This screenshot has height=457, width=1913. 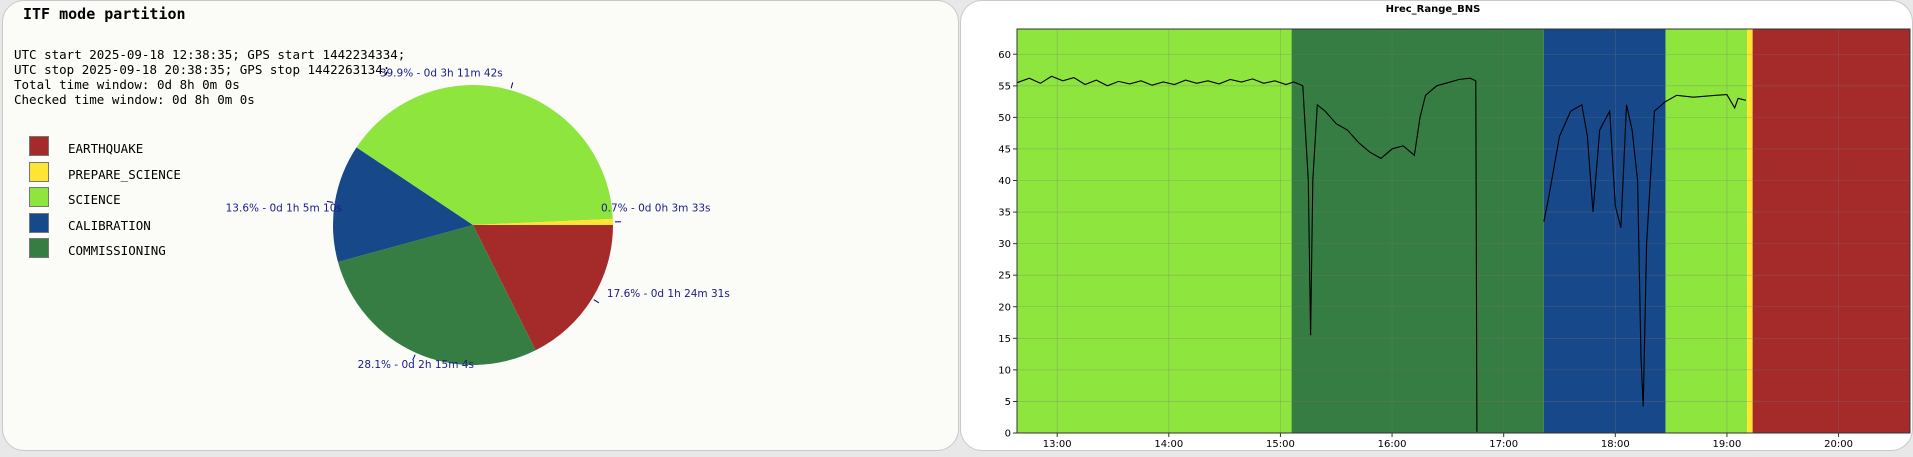 What do you see at coordinates (1604, 231) in the screenshot?
I see `mode-band-calibration` at bounding box center [1604, 231].